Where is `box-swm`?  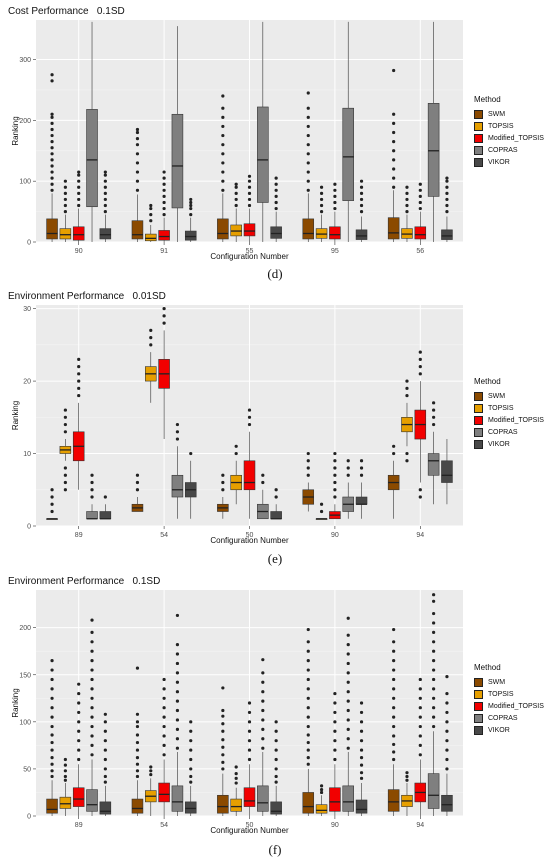
box-swm is located at coordinates (52, 504).